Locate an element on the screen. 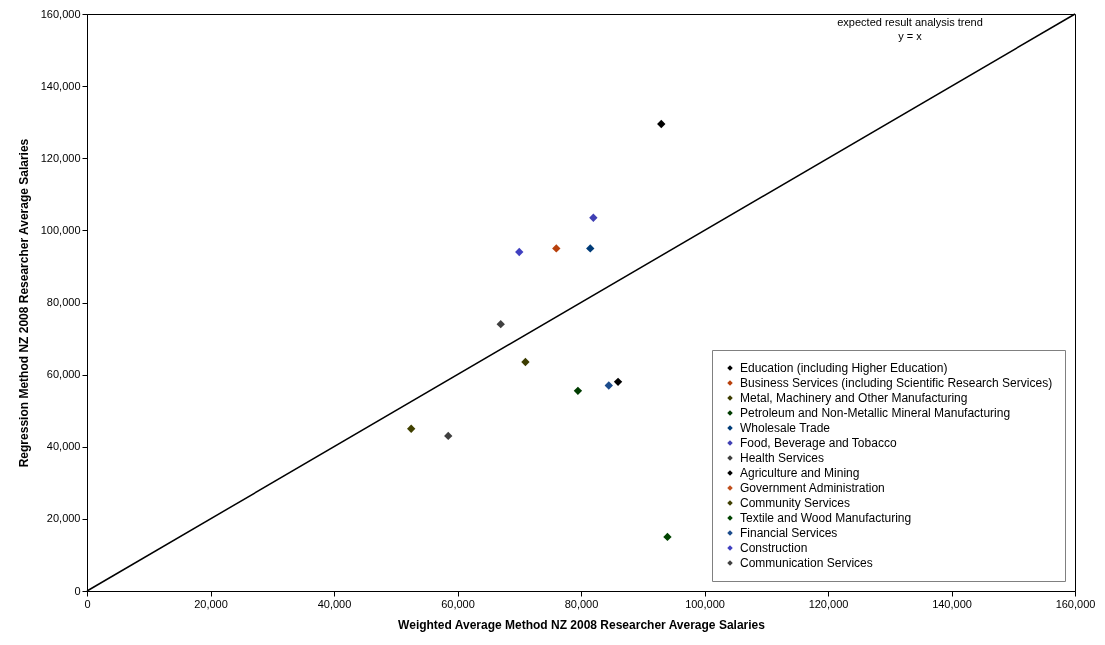 The image size is (1105, 645). y-axis-title: Regression Method NZ 2008 Researcher Average Salaries is located at coordinates (23, 303).